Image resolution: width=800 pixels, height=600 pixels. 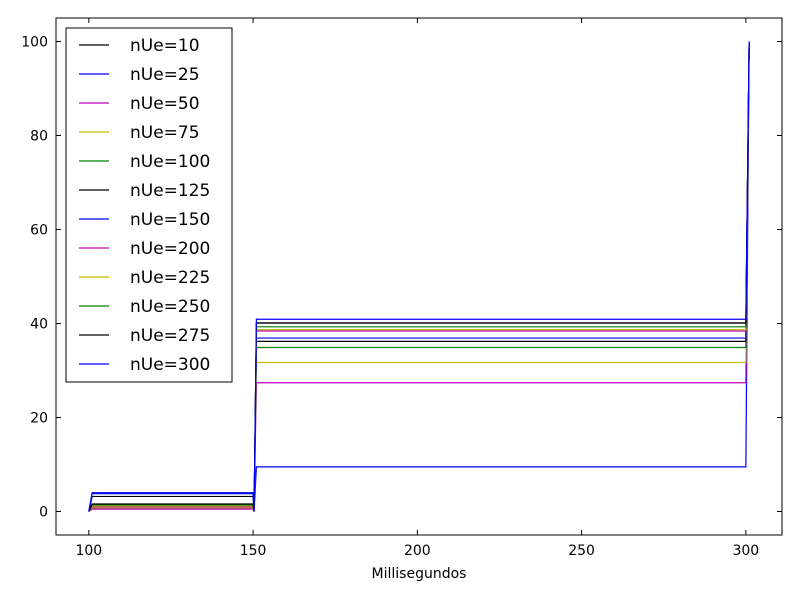 What do you see at coordinates (43, 513) in the screenshot?
I see `y-tick-label: 0` at bounding box center [43, 513].